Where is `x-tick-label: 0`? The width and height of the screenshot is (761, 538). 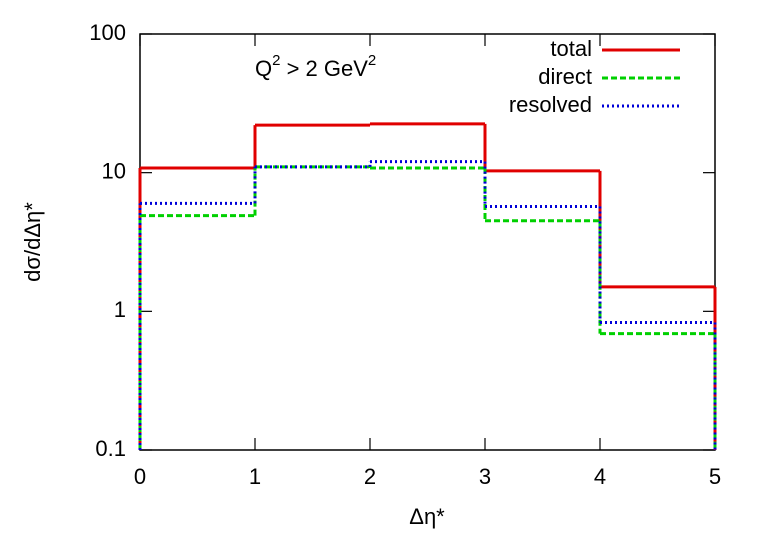
x-tick-label: 0 is located at coordinates (140, 476).